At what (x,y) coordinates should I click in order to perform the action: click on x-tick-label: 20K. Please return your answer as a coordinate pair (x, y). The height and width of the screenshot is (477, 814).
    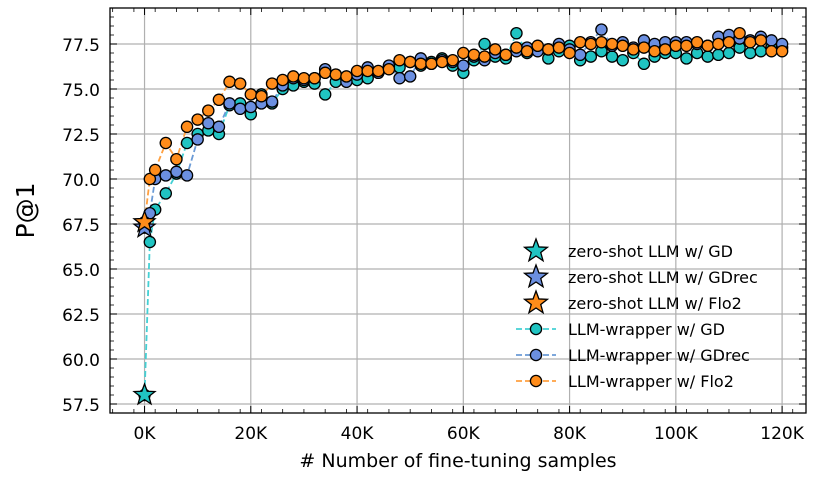
    Looking at the image, I should click on (251, 434).